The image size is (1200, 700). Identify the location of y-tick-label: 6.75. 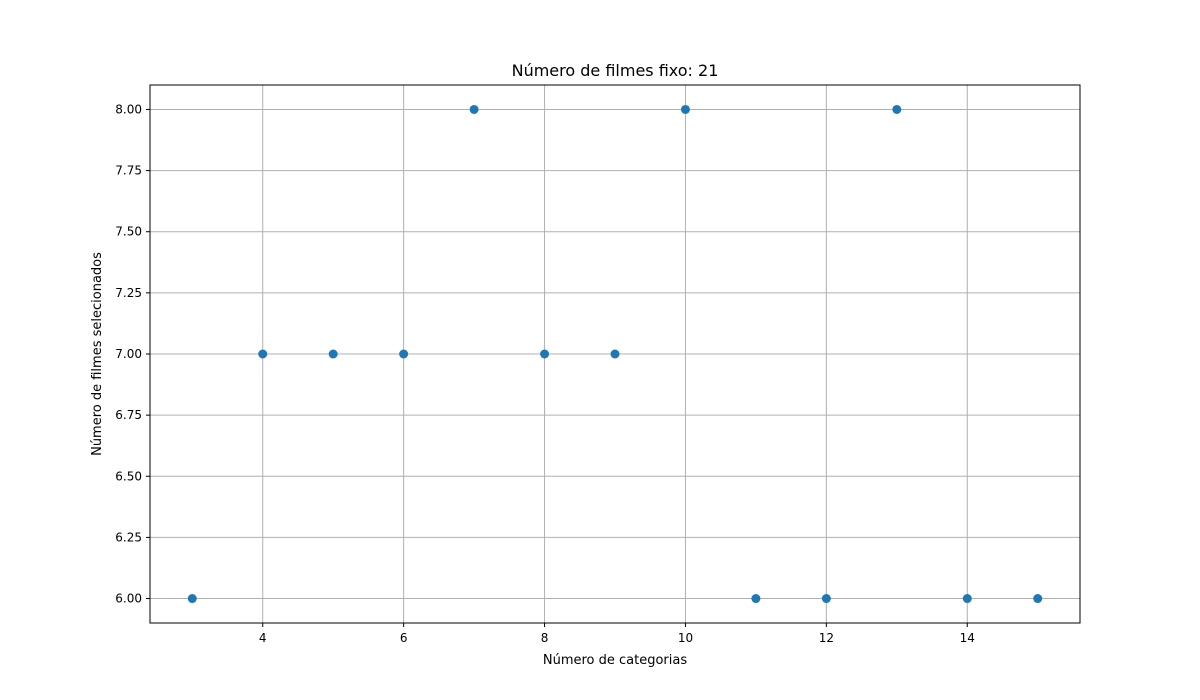
(128, 415).